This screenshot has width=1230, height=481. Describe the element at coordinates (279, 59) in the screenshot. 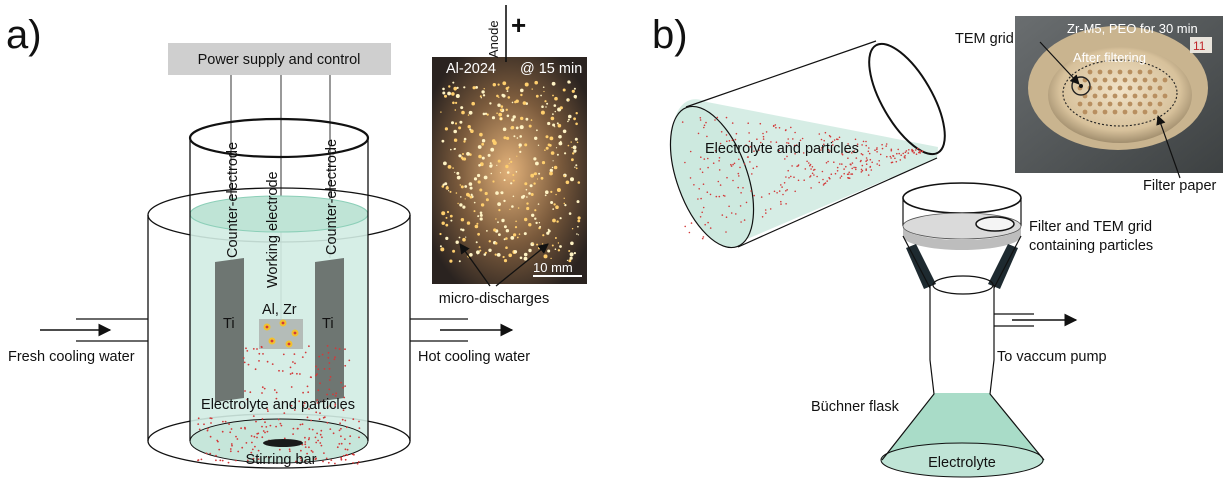

I see `power-supply-box` at that location.